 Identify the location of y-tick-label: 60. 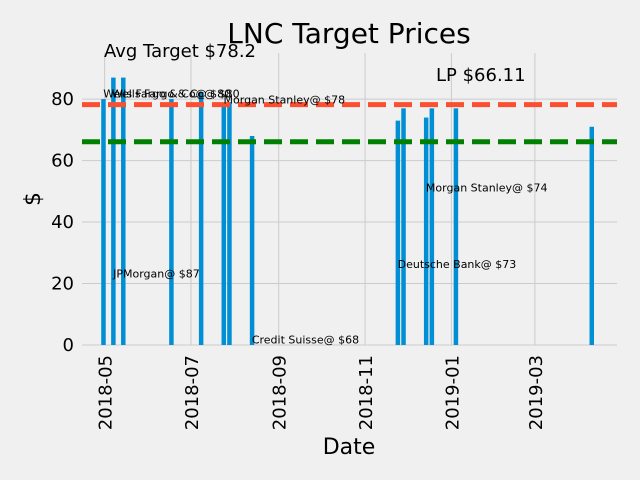
(62, 161).